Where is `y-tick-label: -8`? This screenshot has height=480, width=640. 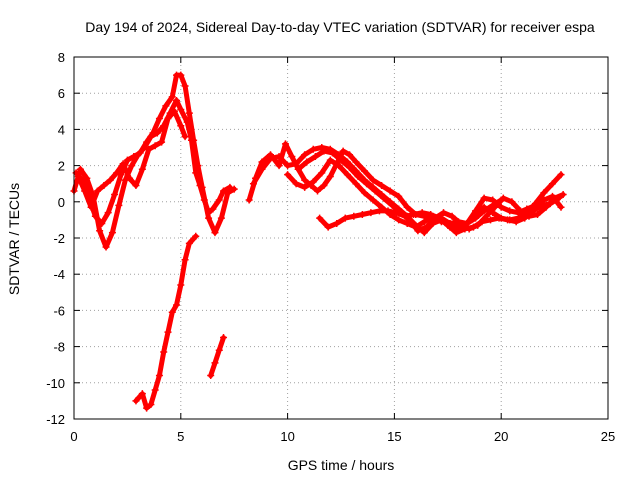
y-tick-label: -8 is located at coordinates (59, 347).